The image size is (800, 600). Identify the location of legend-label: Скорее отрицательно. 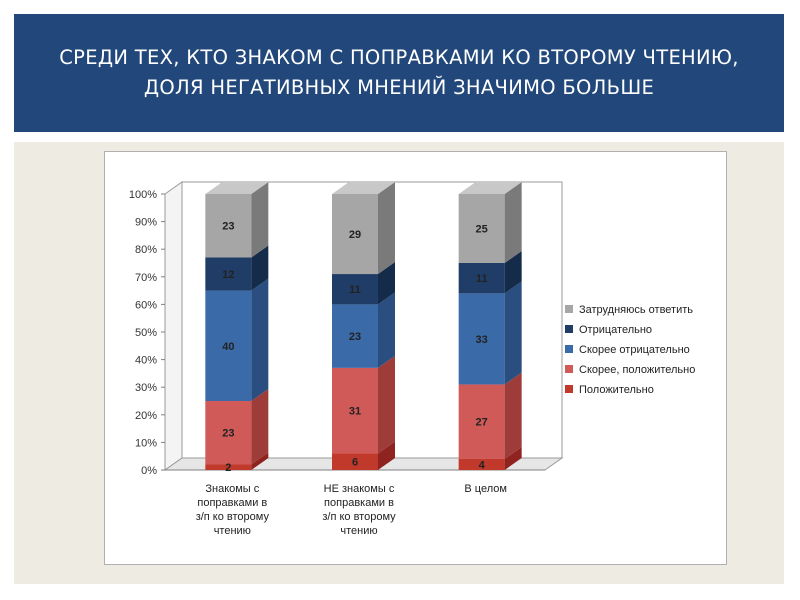
(634, 350).